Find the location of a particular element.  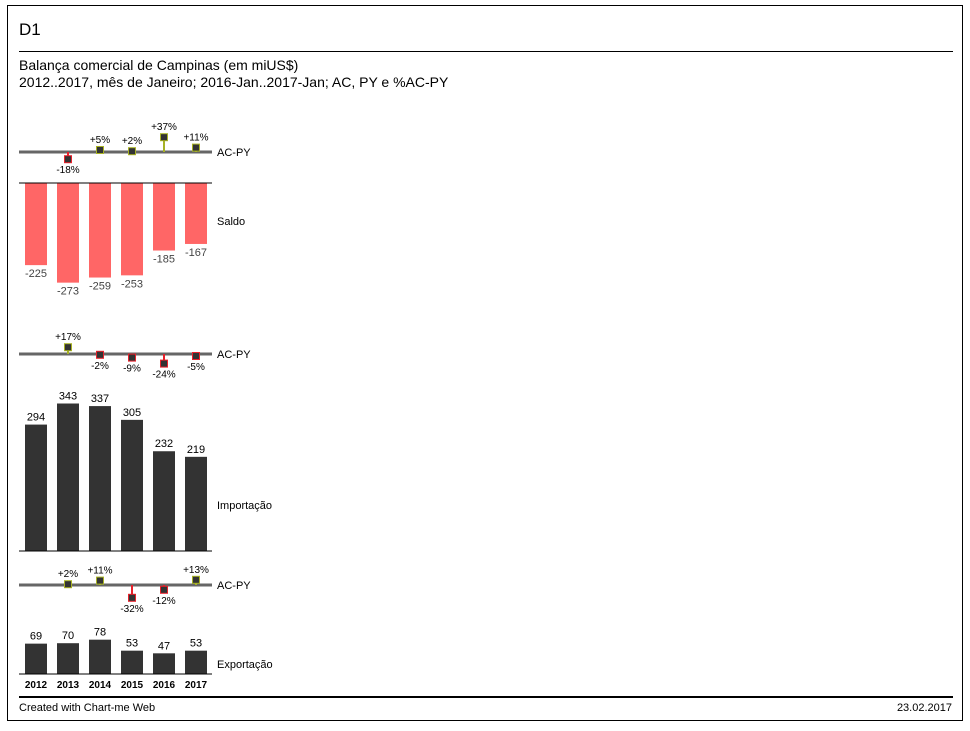

data-label: 232 is located at coordinates (164, 444).